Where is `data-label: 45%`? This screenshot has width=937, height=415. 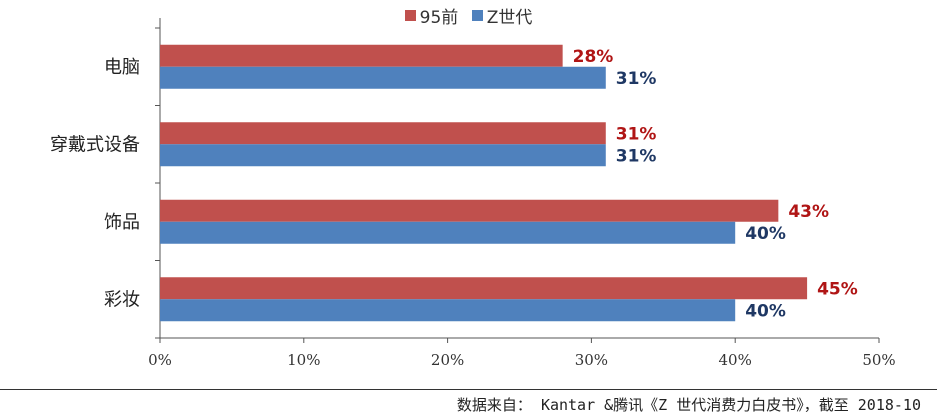 data-label: 45% is located at coordinates (837, 289).